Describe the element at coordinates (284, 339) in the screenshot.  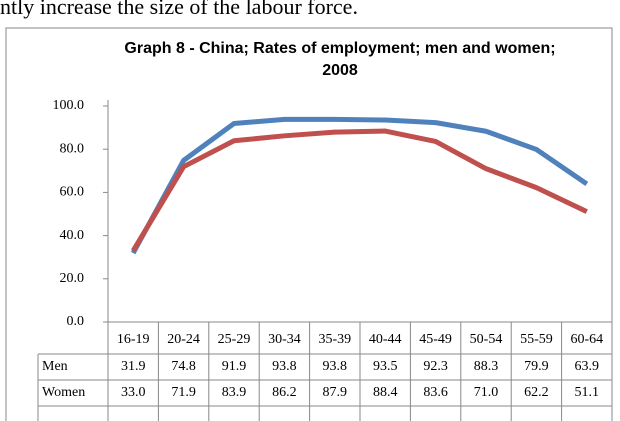
I see `x-tick-label: 30-34` at that location.